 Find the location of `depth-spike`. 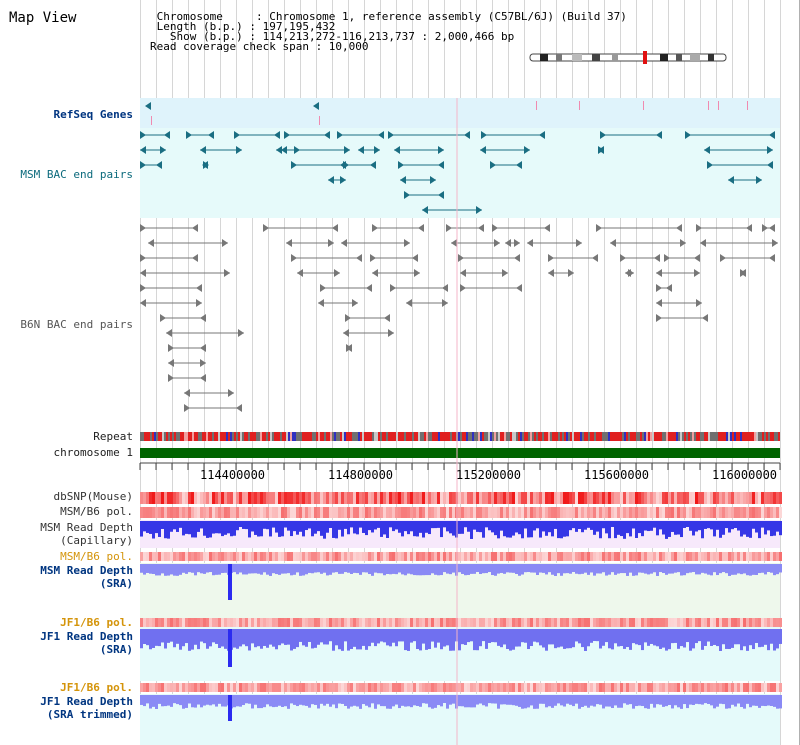

depth-spike is located at coordinates (230, 648).